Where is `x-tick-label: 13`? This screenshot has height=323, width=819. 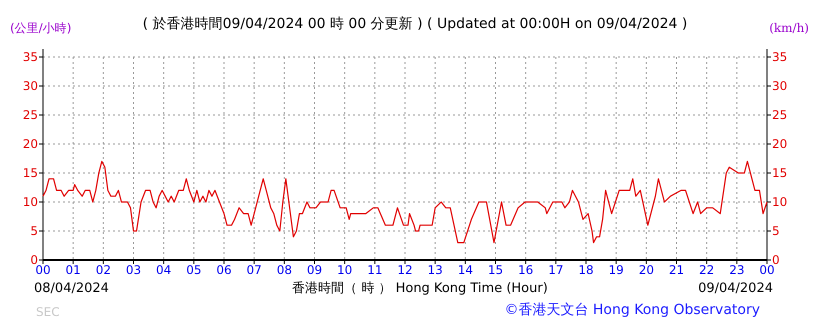
x-tick-label: 13 is located at coordinates (435, 270).